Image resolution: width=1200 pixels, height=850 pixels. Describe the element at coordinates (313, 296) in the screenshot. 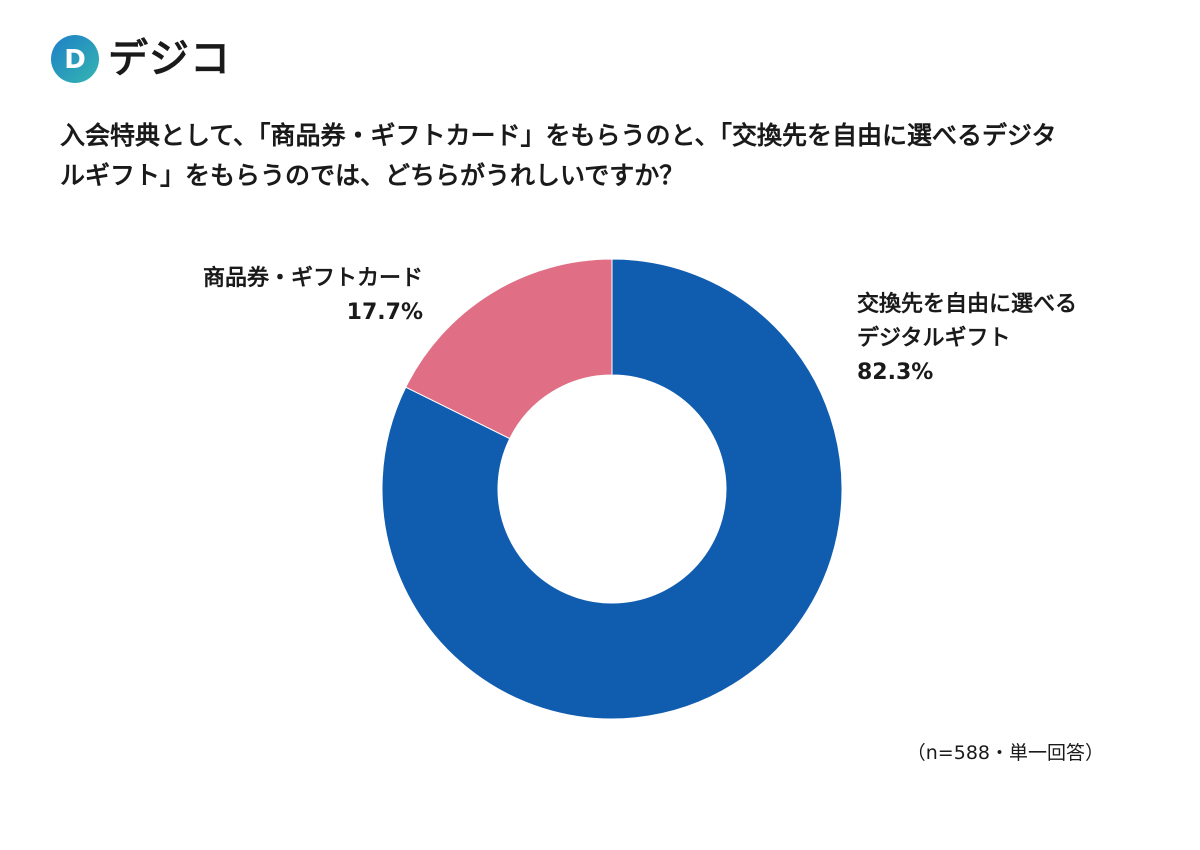

I see `slice-label-gift-card: 商品券・ギフトカード 17.7%` at that location.